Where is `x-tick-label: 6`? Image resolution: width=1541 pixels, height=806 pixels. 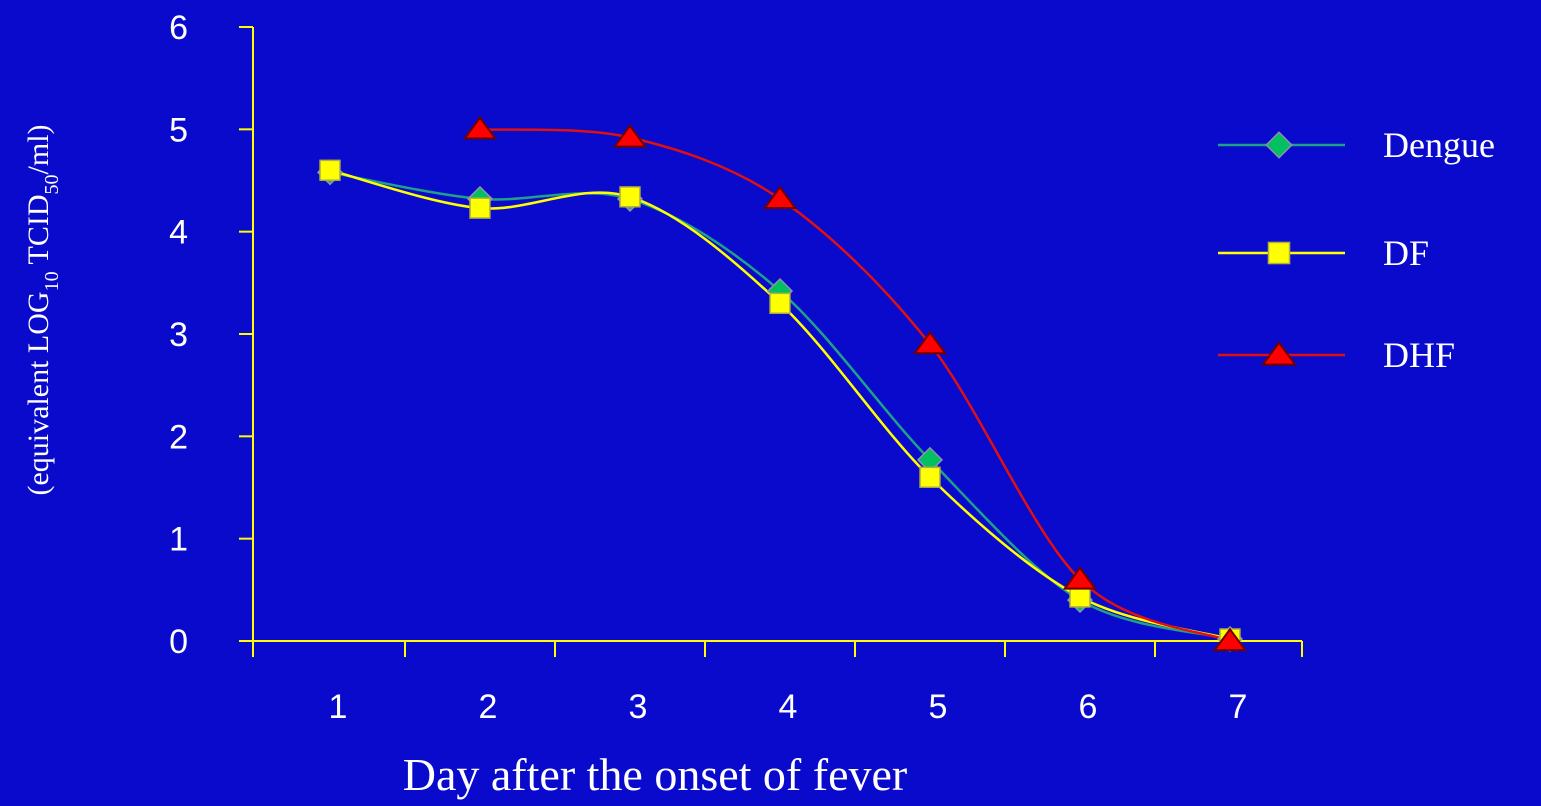
x-tick-label: 6 is located at coordinates (1088, 707).